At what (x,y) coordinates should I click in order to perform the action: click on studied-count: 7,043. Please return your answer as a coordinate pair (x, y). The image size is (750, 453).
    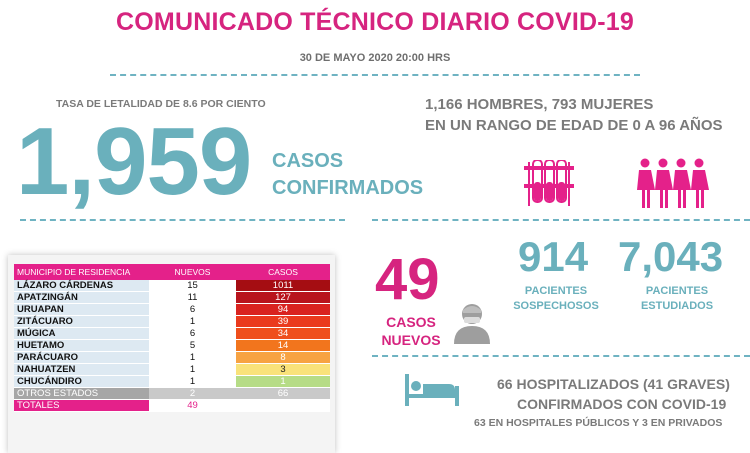
    Looking at the image, I should click on (671, 256).